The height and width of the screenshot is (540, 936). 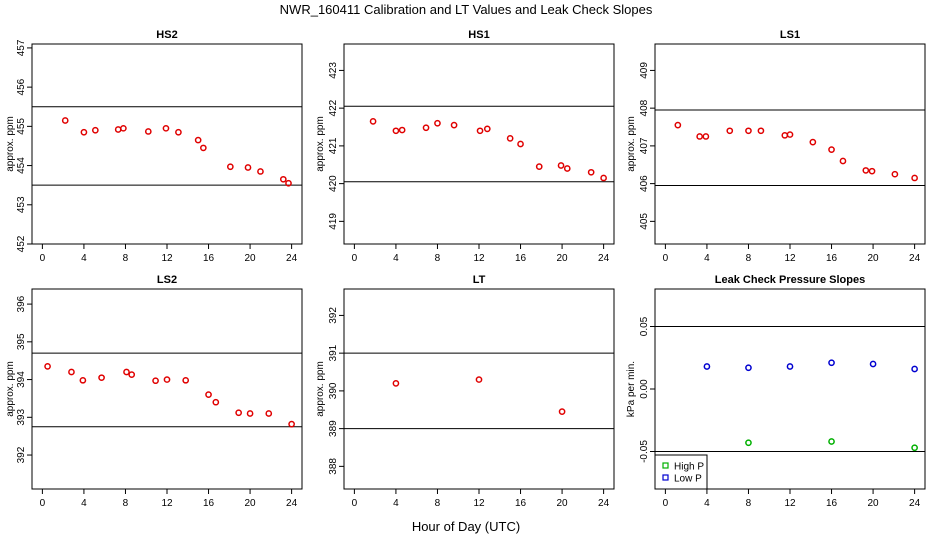 What do you see at coordinates (333, 107) in the screenshot?
I see `y-tick-label: 422` at bounding box center [333, 107].